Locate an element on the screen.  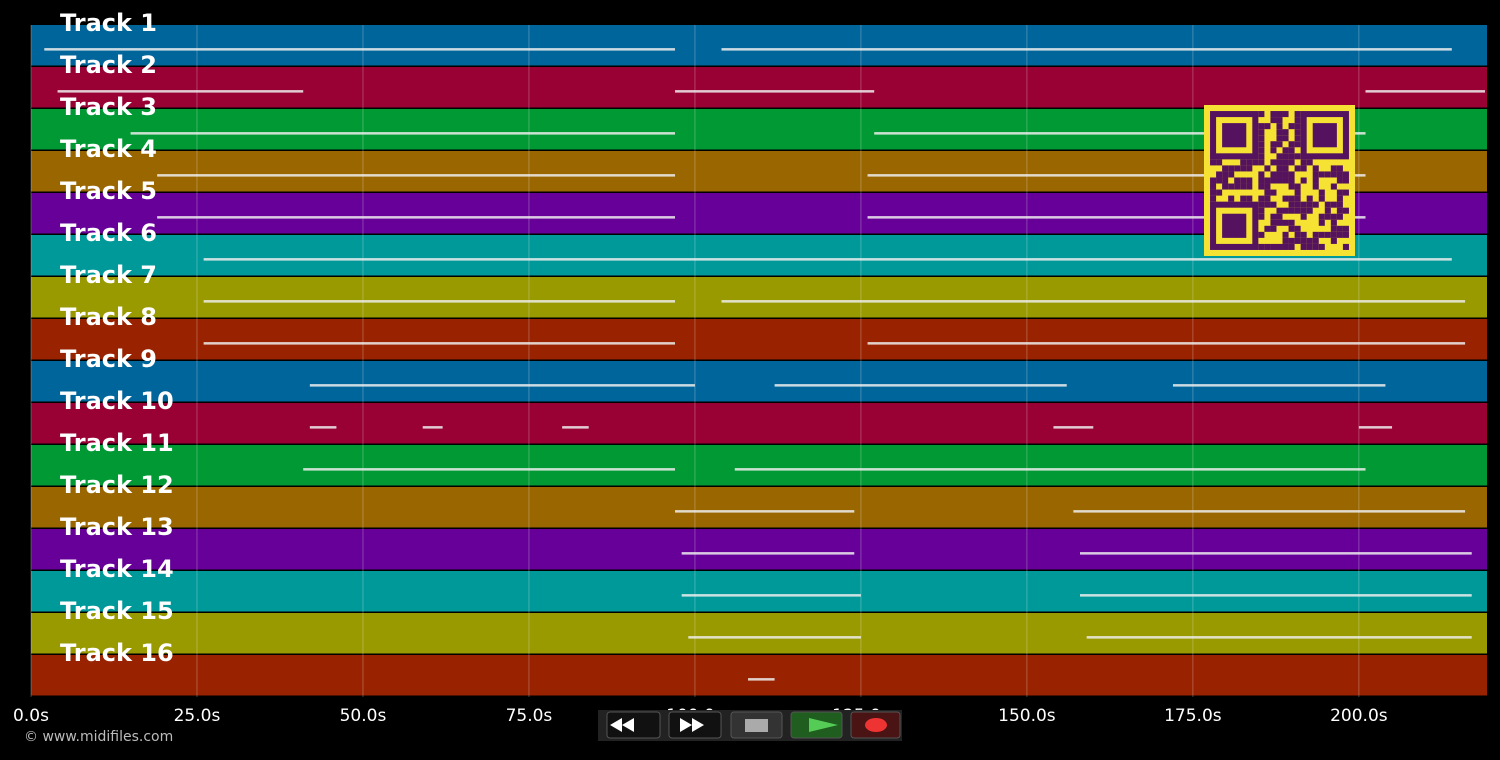
track-label: Track 6 is located at coordinates (108, 233).